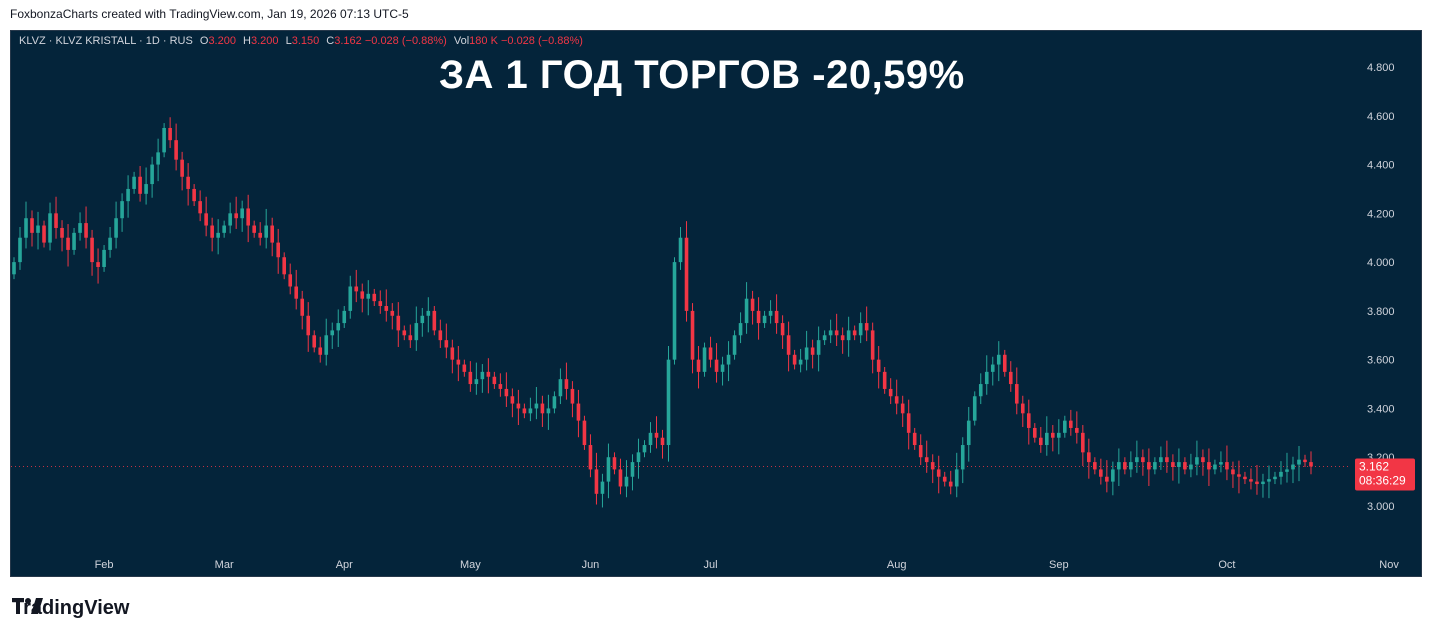 The image size is (1433, 638). What do you see at coordinates (1381, 68) in the screenshot?
I see `y-tick-label: 4.800` at bounding box center [1381, 68].